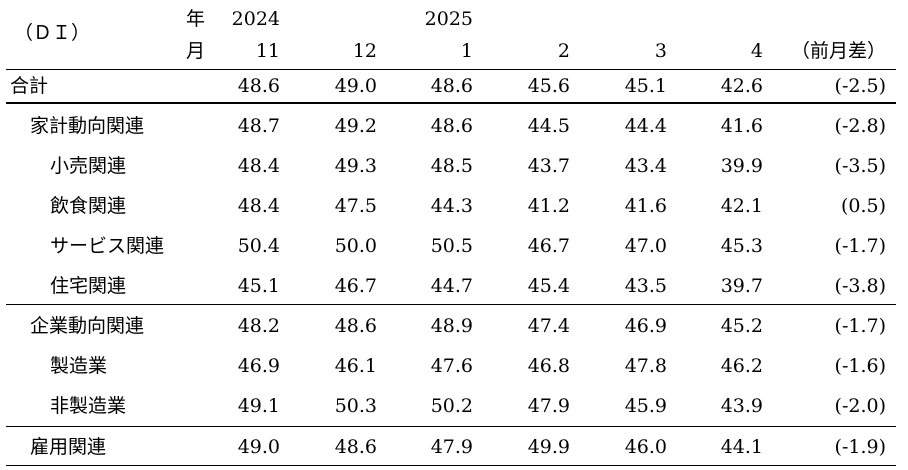 This screenshot has height=470, width=908. I want to click on cell-diff: (-1.6), so click(860, 366).